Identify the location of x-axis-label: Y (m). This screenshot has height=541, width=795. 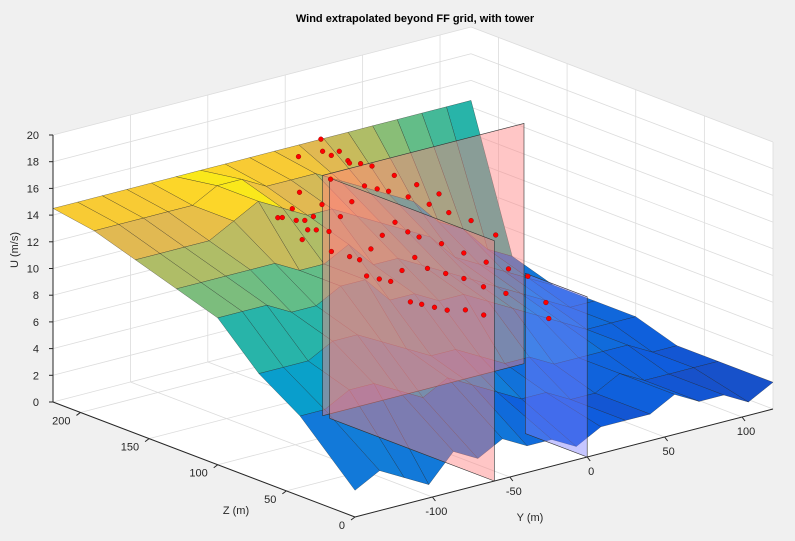
(530, 518).